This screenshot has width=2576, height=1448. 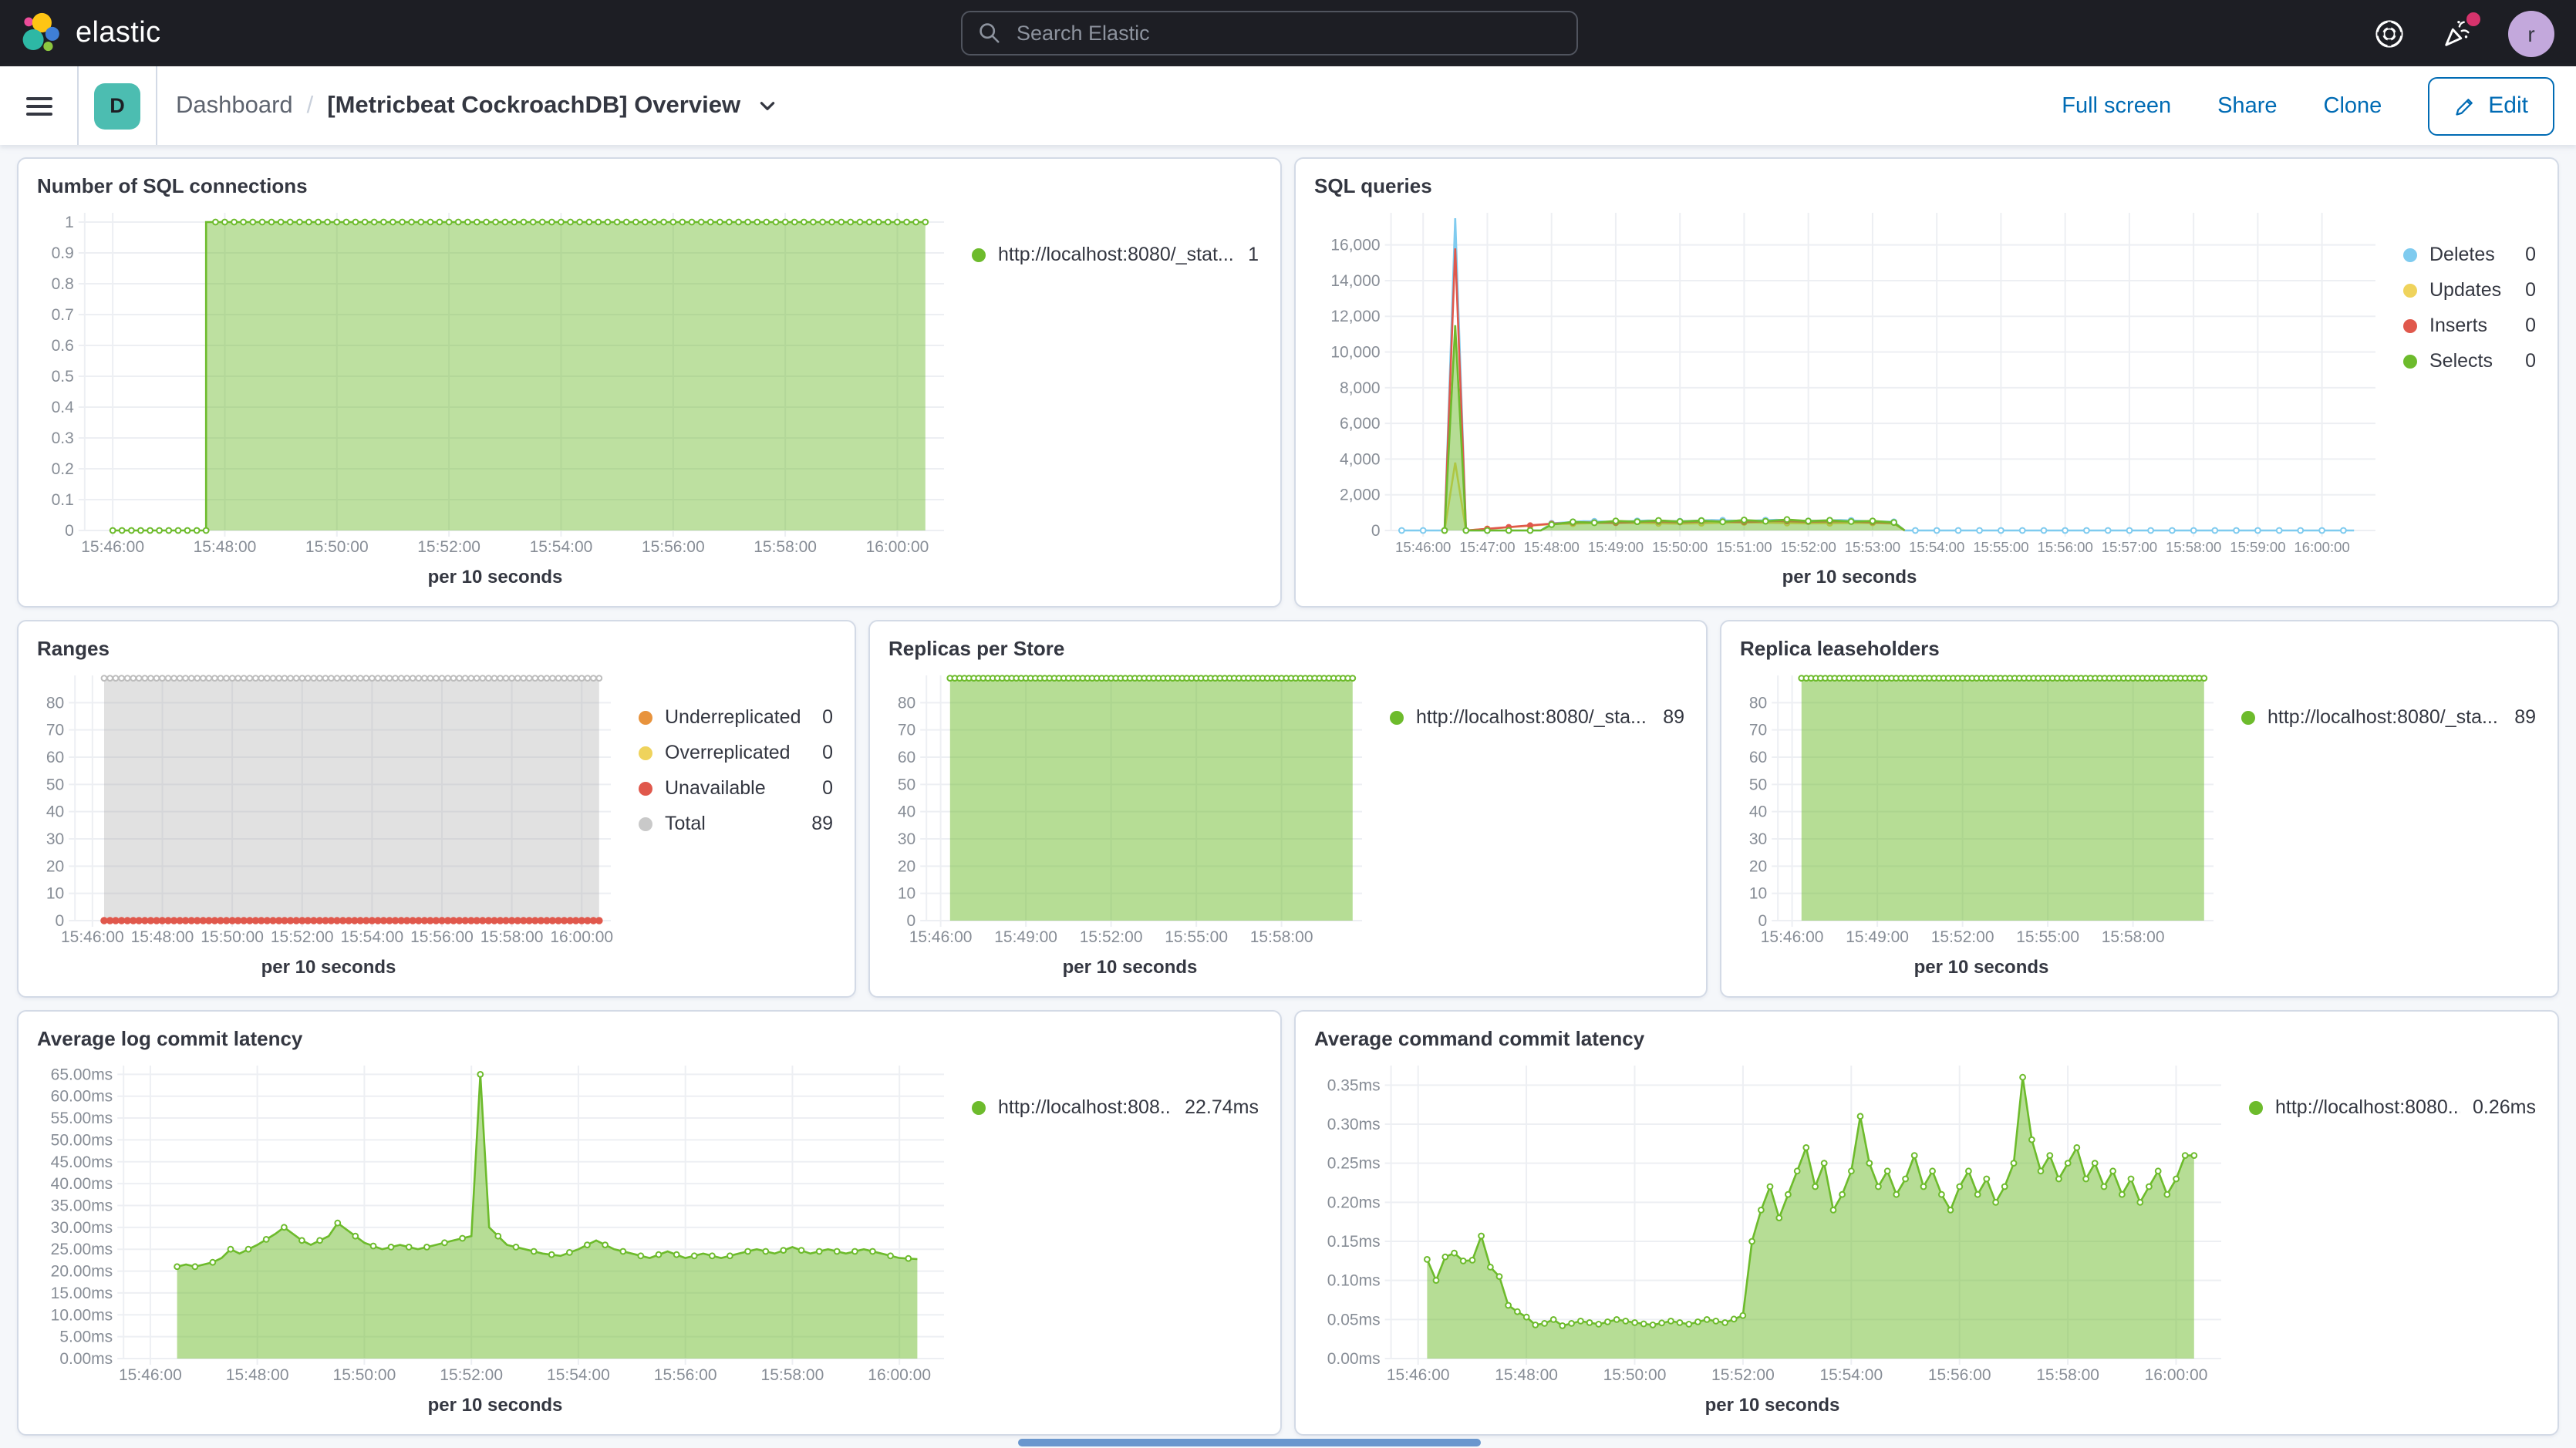 What do you see at coordinates (2469, 290) in the screenshot?
I see `legend-item: Updates 0` at bounding box center [2469, 290].